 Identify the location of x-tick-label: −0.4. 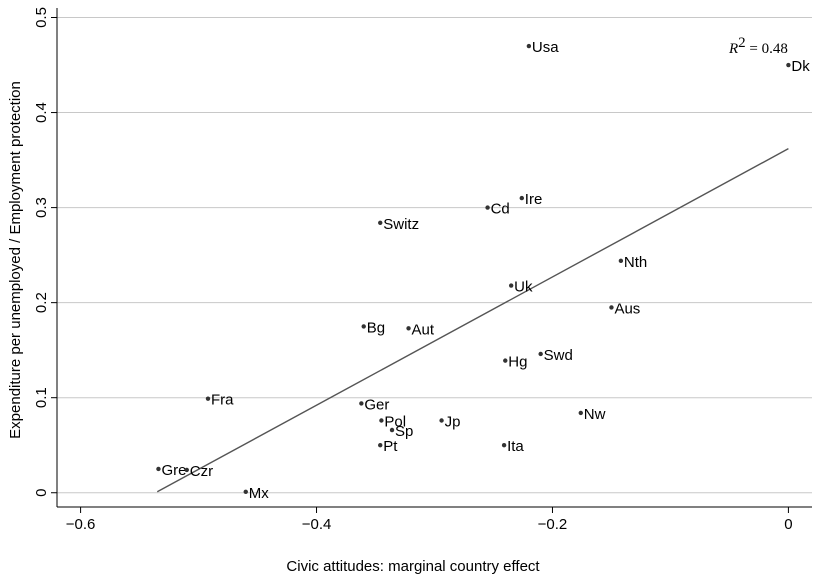
(317, 524).